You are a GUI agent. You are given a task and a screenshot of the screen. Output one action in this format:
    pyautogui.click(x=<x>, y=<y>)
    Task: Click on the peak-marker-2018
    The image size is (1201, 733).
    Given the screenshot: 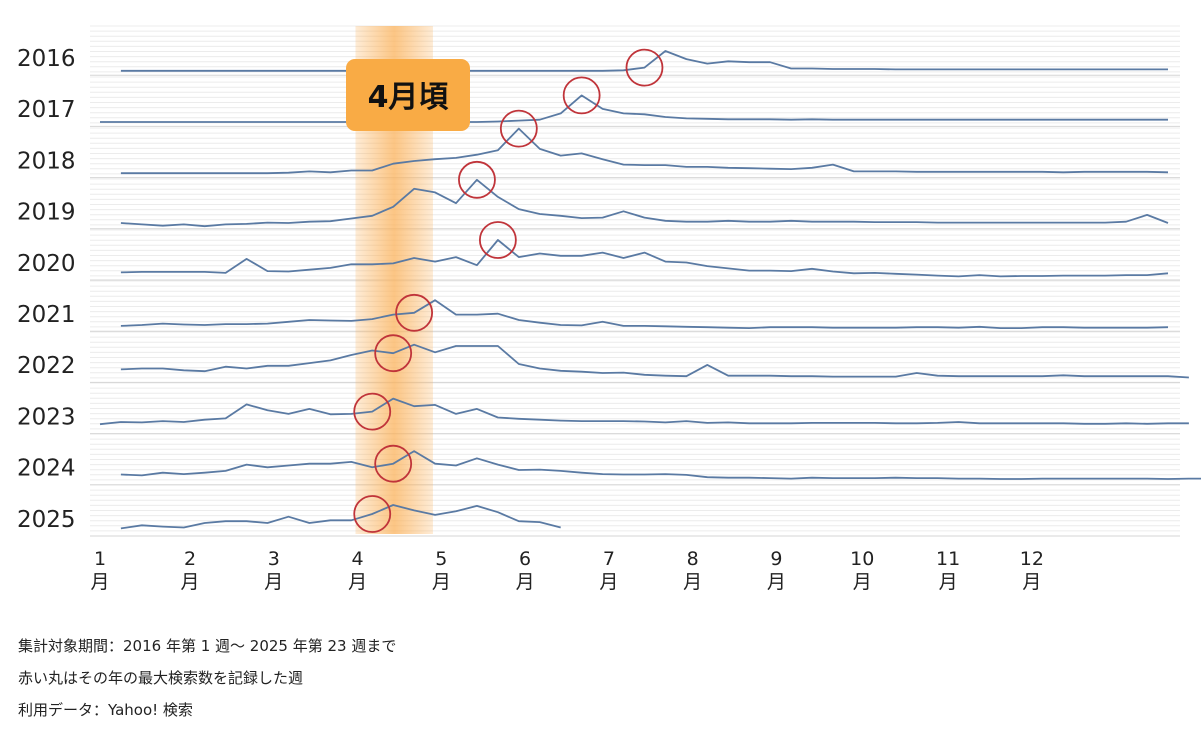 What is the action you would take?
    pyautogui.click(x=518, y=128)
    